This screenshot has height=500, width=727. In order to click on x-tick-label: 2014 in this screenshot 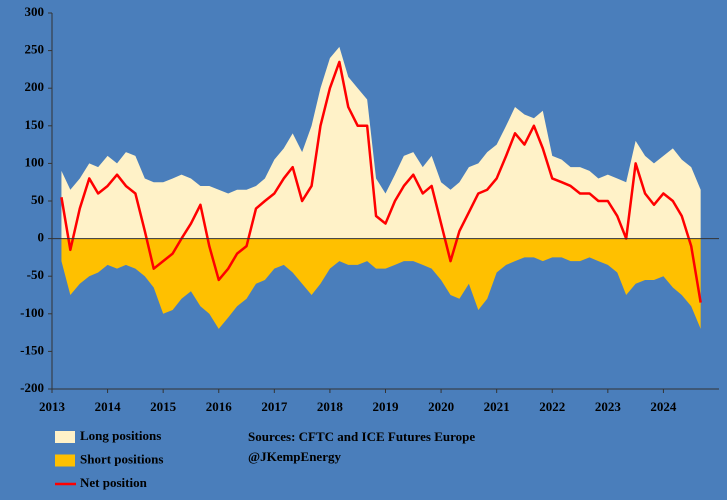, I will do `click(108, 406)`.